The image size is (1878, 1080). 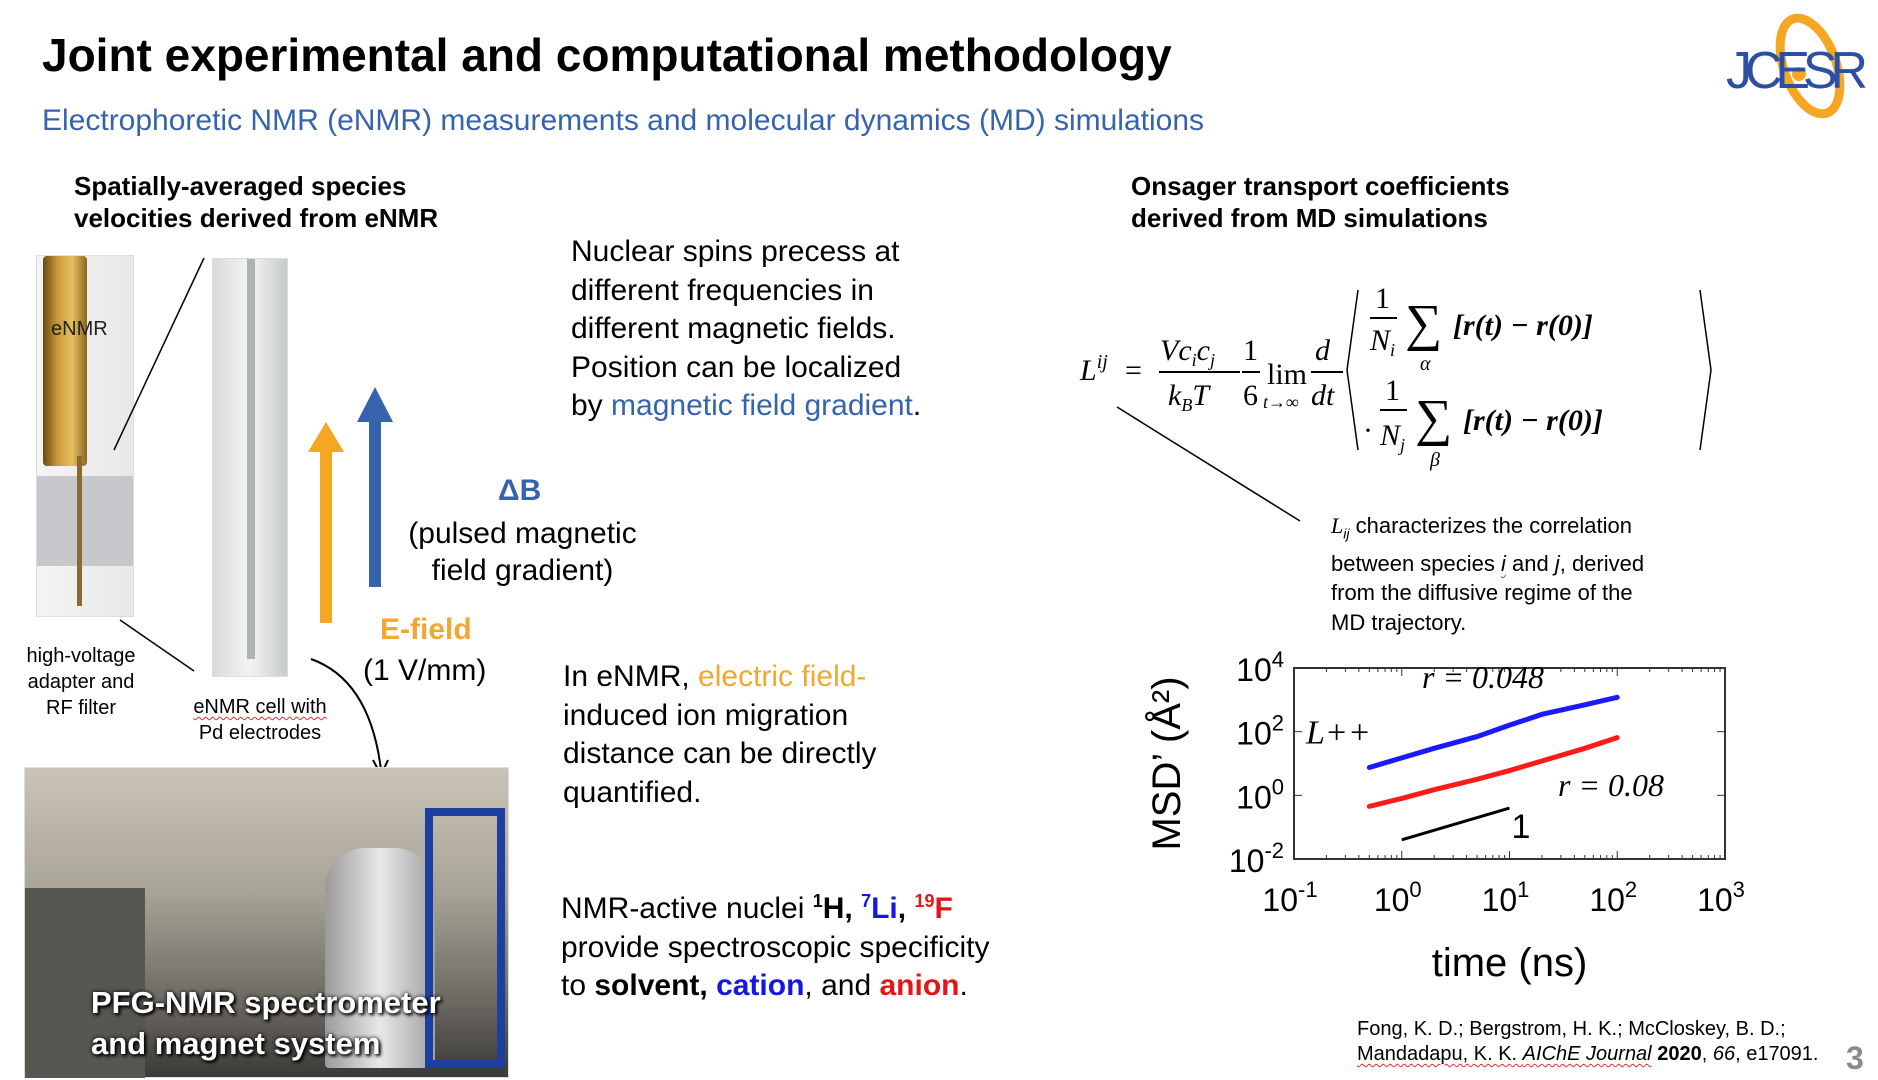 I want to click on svg-text: kBT, so click(x=1189, y=397).